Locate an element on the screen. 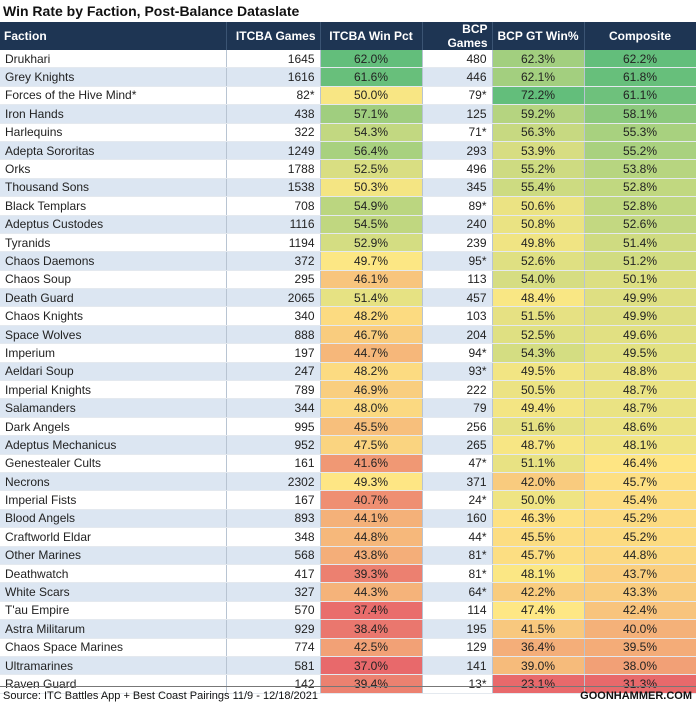 Image resolution: width=696 pixels, height=706 pixels. value-cell: 417 is located at coordinates (273, 574).